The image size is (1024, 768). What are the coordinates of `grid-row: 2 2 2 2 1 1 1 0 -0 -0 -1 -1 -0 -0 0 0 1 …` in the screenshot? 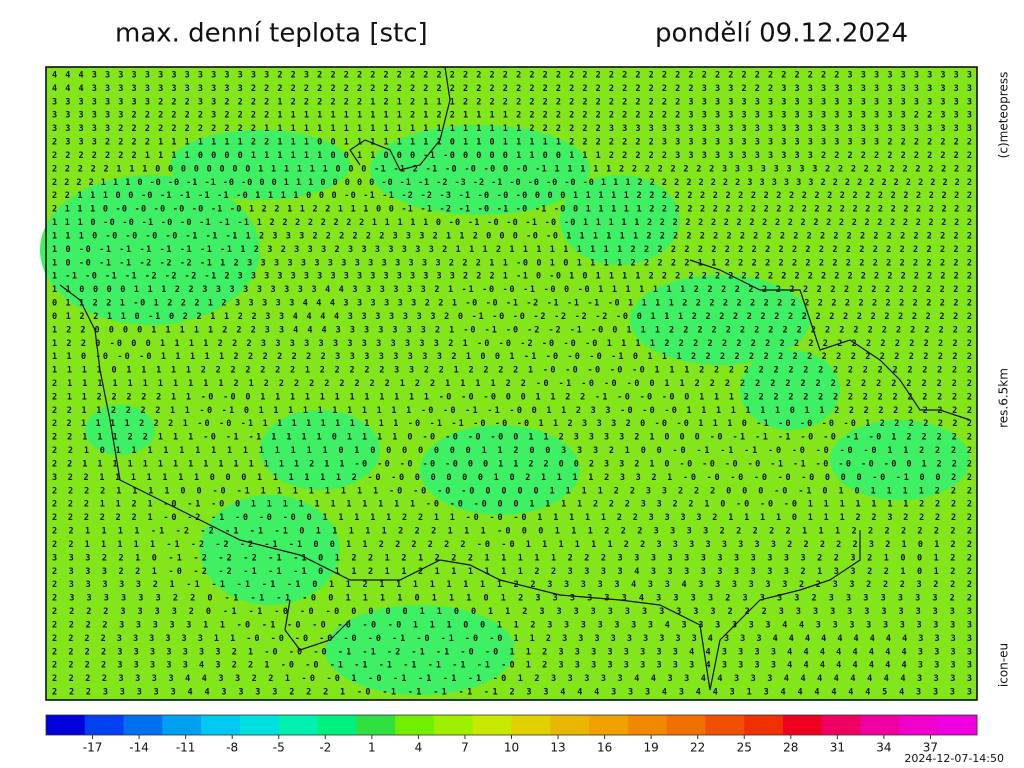 It's located at (512, 183).